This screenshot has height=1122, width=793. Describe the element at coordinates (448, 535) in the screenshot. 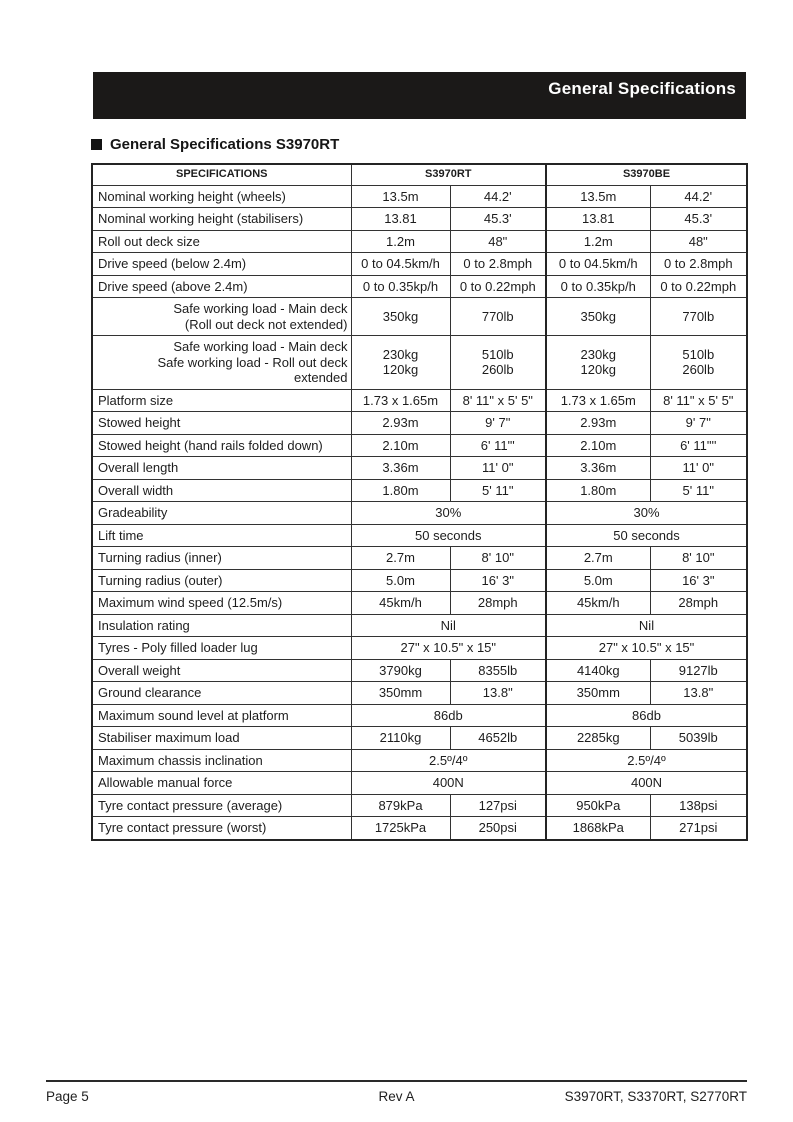

I see `spec-value: 50 seconds` at that location.